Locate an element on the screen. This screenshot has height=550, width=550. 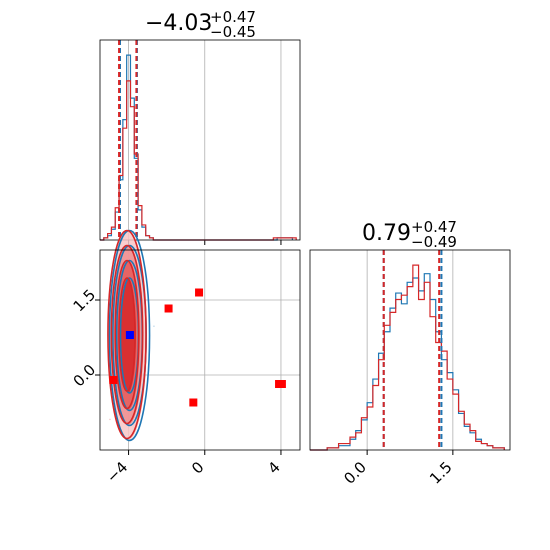
markers-joint is located at coordinates (197, 347).